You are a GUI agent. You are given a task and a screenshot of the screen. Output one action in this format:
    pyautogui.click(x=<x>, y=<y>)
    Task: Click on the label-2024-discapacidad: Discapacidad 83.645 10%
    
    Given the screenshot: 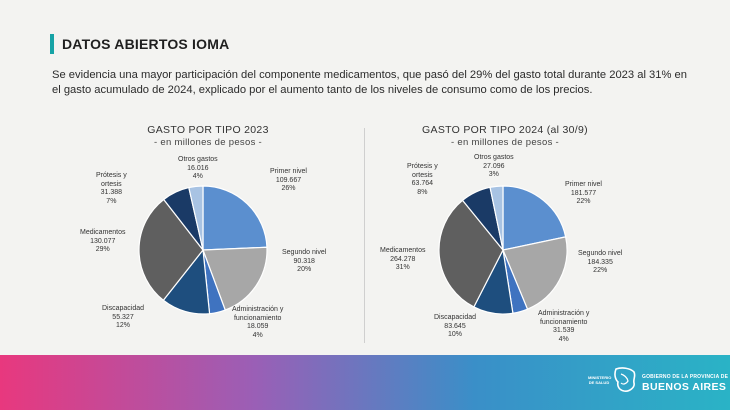 What is the action you would take?
    pyautogui.click(x=455, y=327)
    